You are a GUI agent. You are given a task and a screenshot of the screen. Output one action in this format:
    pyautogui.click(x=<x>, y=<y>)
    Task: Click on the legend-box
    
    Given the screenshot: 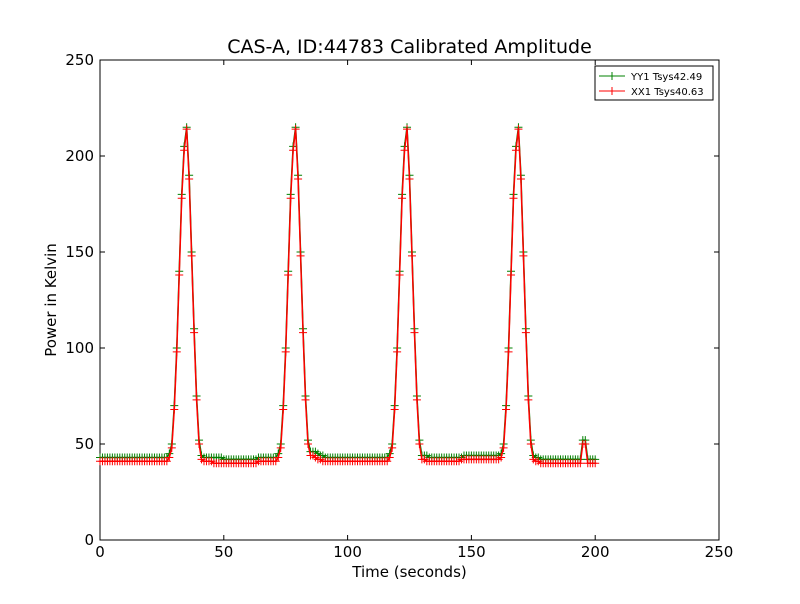 What is the action you would take?
    pyautogui.click(x=654, y=83)
    